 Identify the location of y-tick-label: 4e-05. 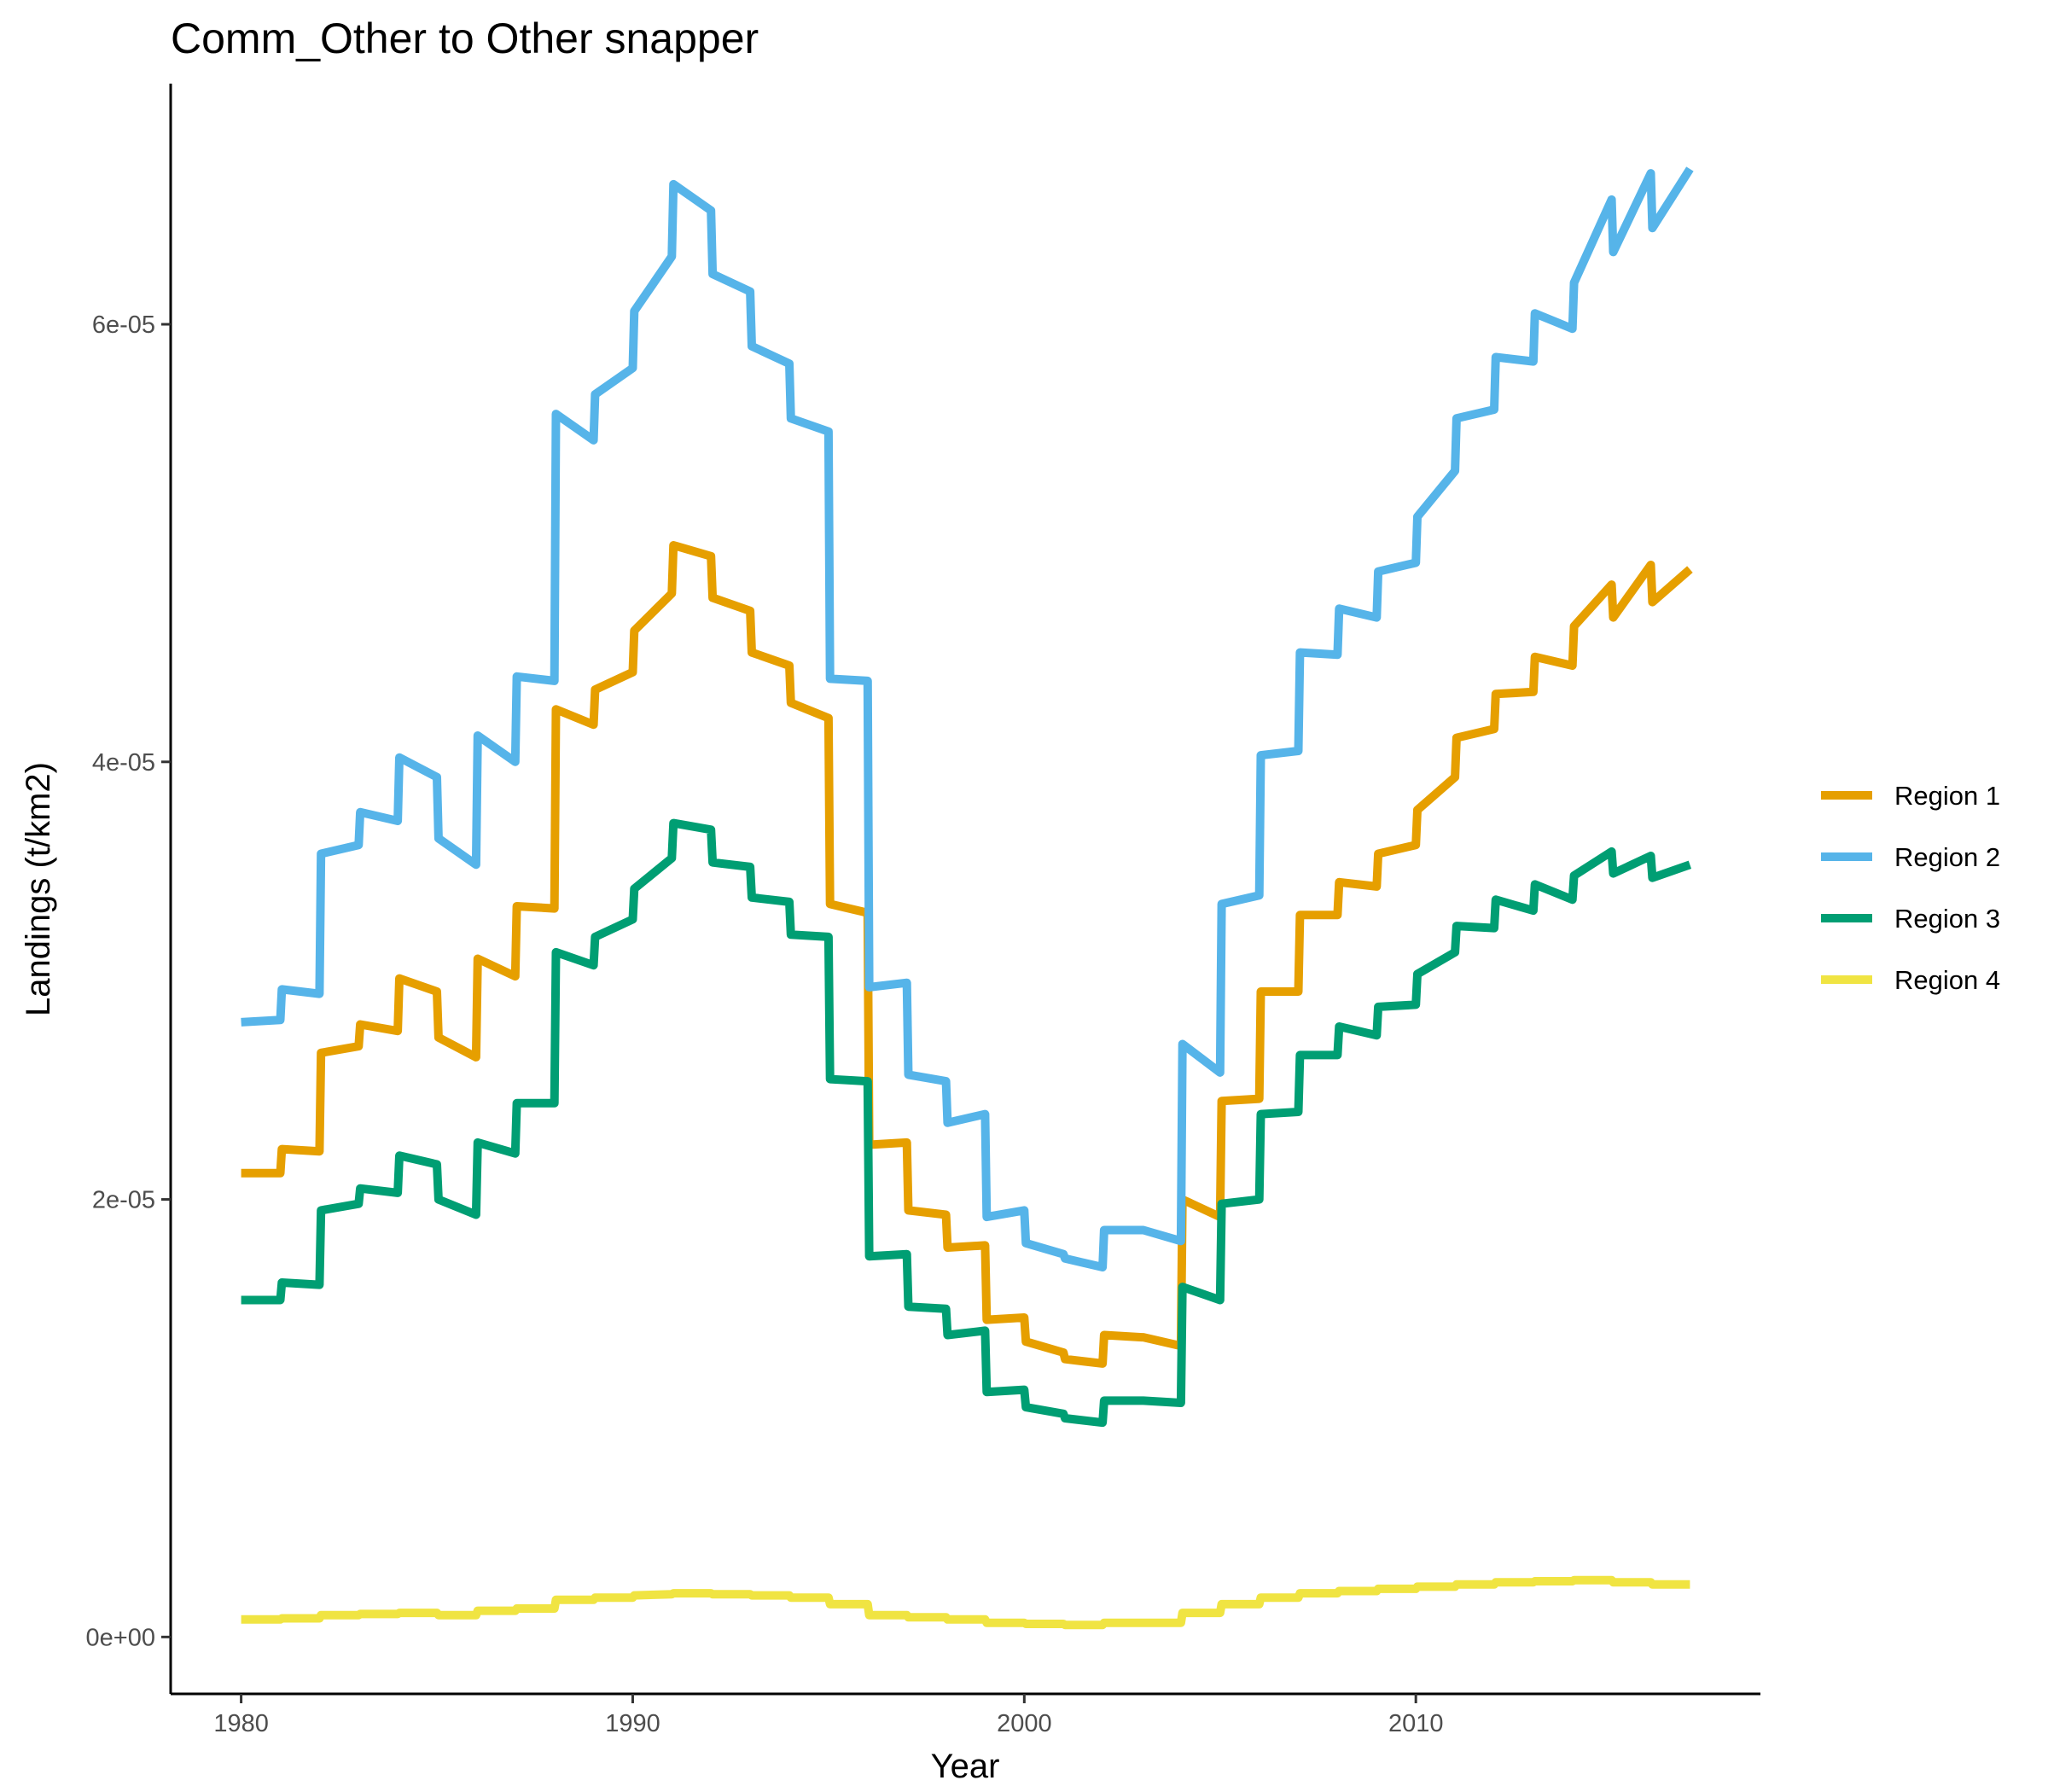
(124, 763).